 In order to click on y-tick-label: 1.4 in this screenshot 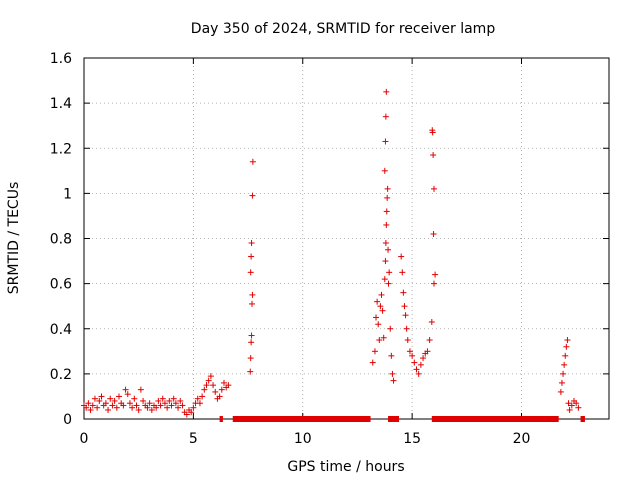, I will do `click(61, 104)`.